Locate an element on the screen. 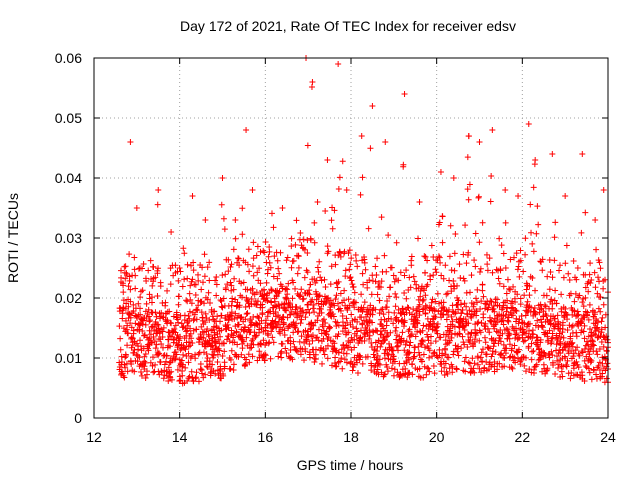  y-tick-label: 0 is located at coordinates (78, 418).